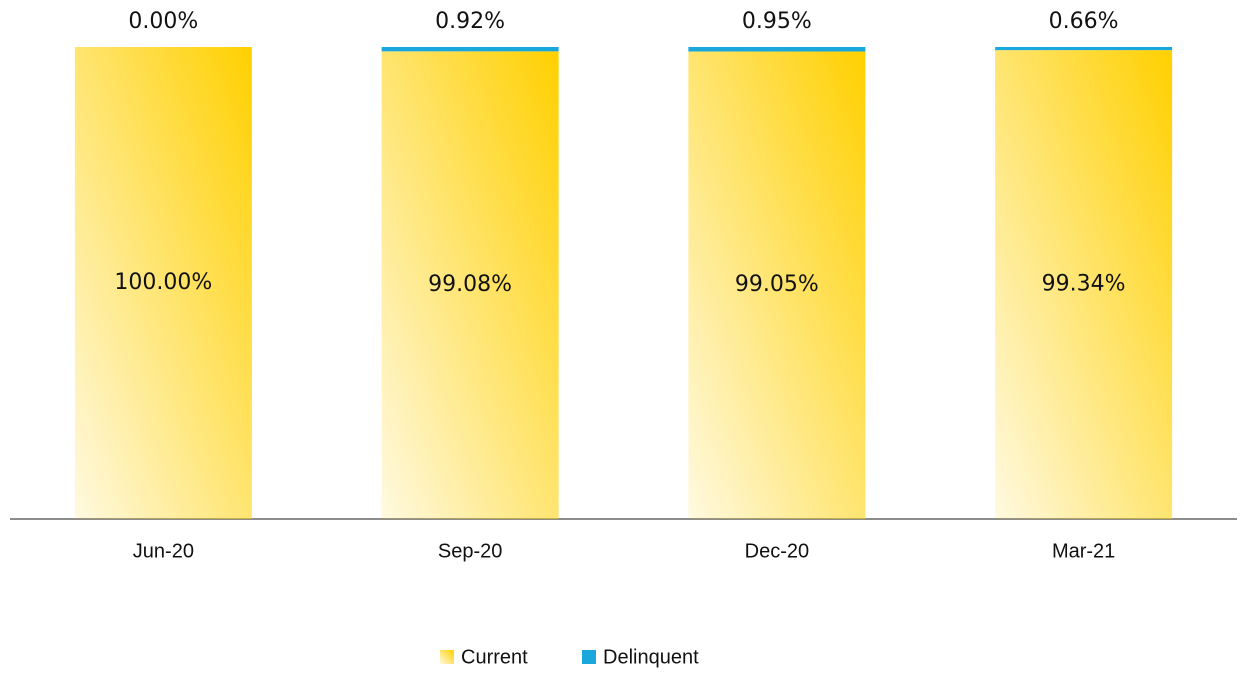  I want to click on value-label: 99.08%, so click(470, 284).